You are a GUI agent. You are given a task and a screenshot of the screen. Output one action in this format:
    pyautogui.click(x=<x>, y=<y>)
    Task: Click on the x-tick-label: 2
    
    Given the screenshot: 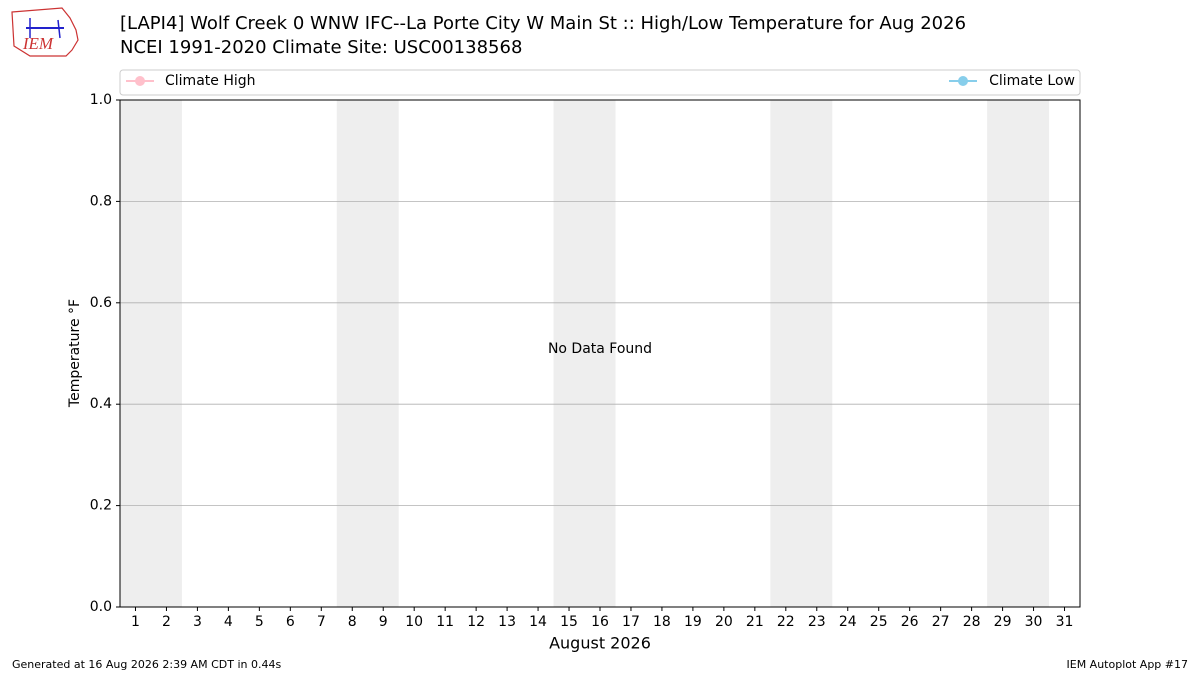 What is the action you would take?
    pyautogui.click(x=166, y=622)
    